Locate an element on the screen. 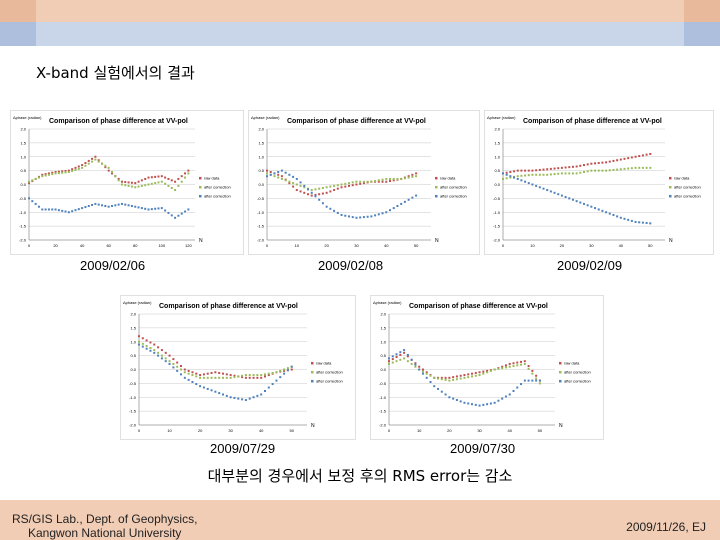  chart-caption-3: 2009/02/09 is located at coordinates (590, 265).